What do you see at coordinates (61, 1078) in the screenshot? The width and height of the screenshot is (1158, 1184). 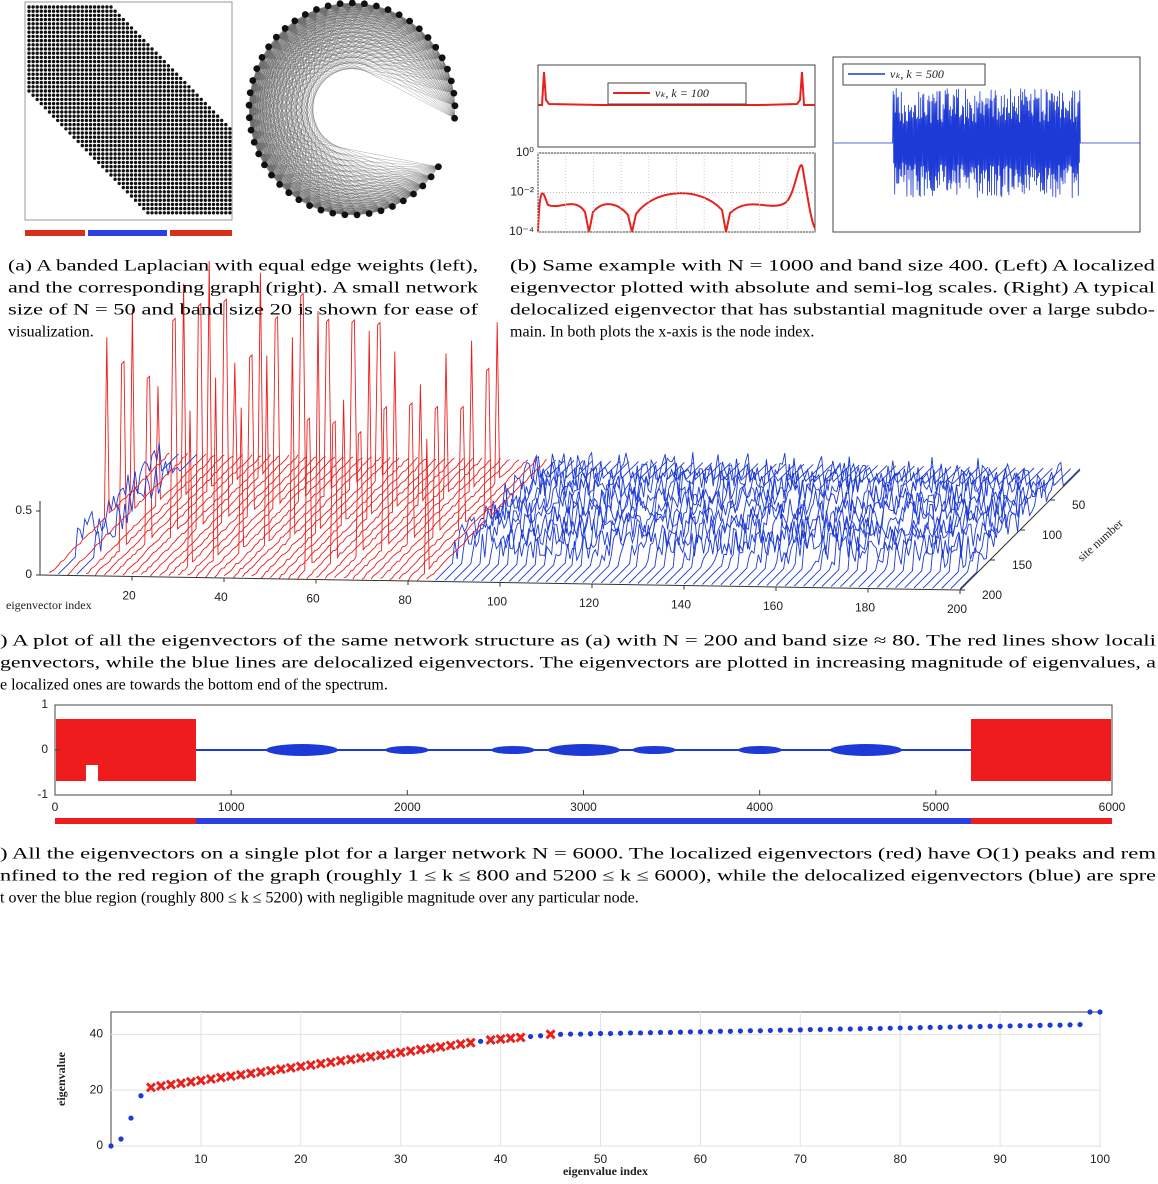 I see `y-axis-label: eigenvalue` at bounding box center [61, 1078].